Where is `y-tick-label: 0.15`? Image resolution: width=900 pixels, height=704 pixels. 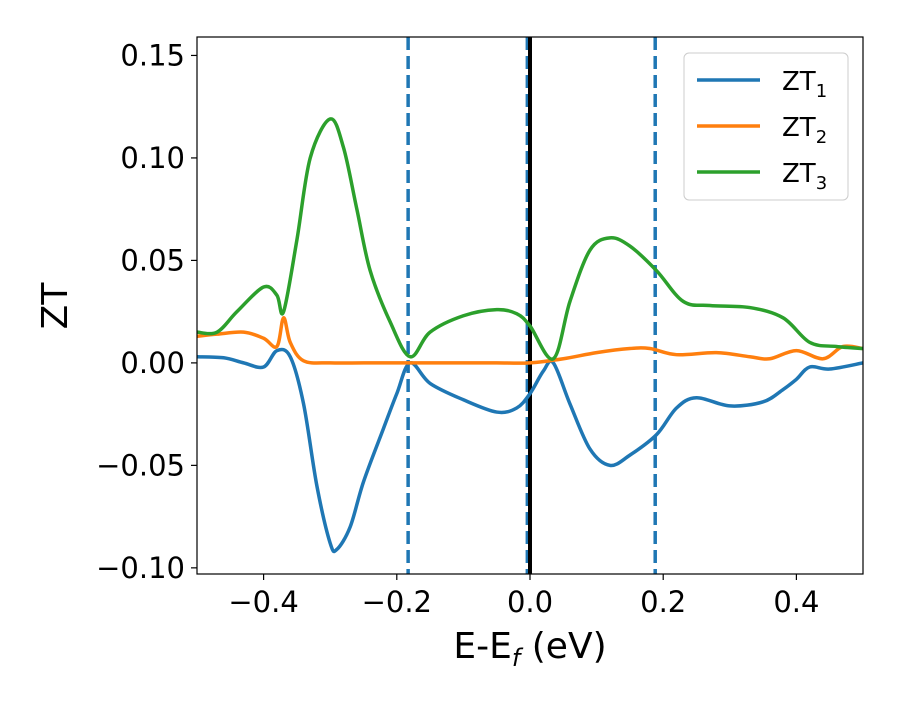
y-tick-label: 0.15 is located at coordinates (152, 55).